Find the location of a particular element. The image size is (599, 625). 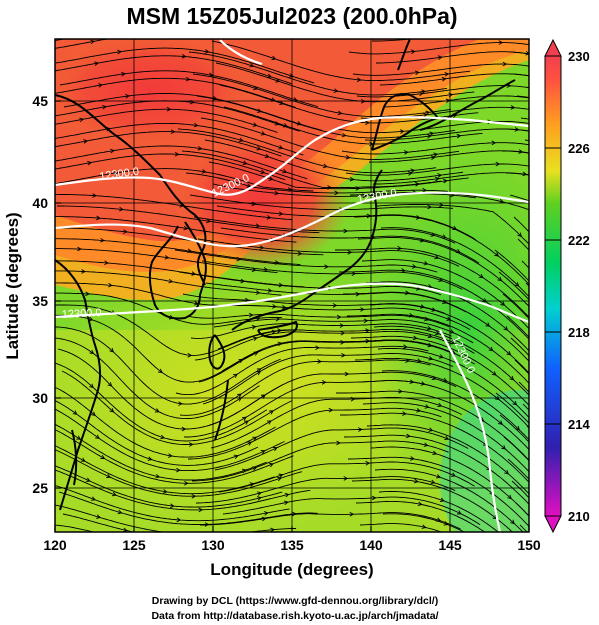

coast-ryukyu is located at coordinates (221, 410).